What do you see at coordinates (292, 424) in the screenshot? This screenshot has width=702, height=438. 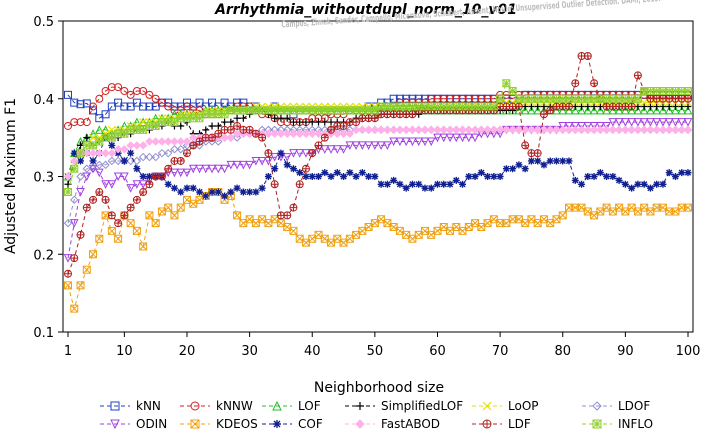 I see `legend-item-cof: COF` at bounding box center [292, 424].